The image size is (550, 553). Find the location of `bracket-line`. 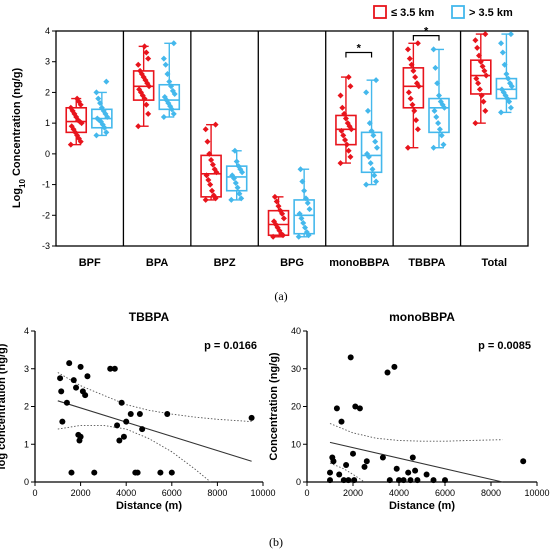

bracket-line is located at coordinates (359, 54).